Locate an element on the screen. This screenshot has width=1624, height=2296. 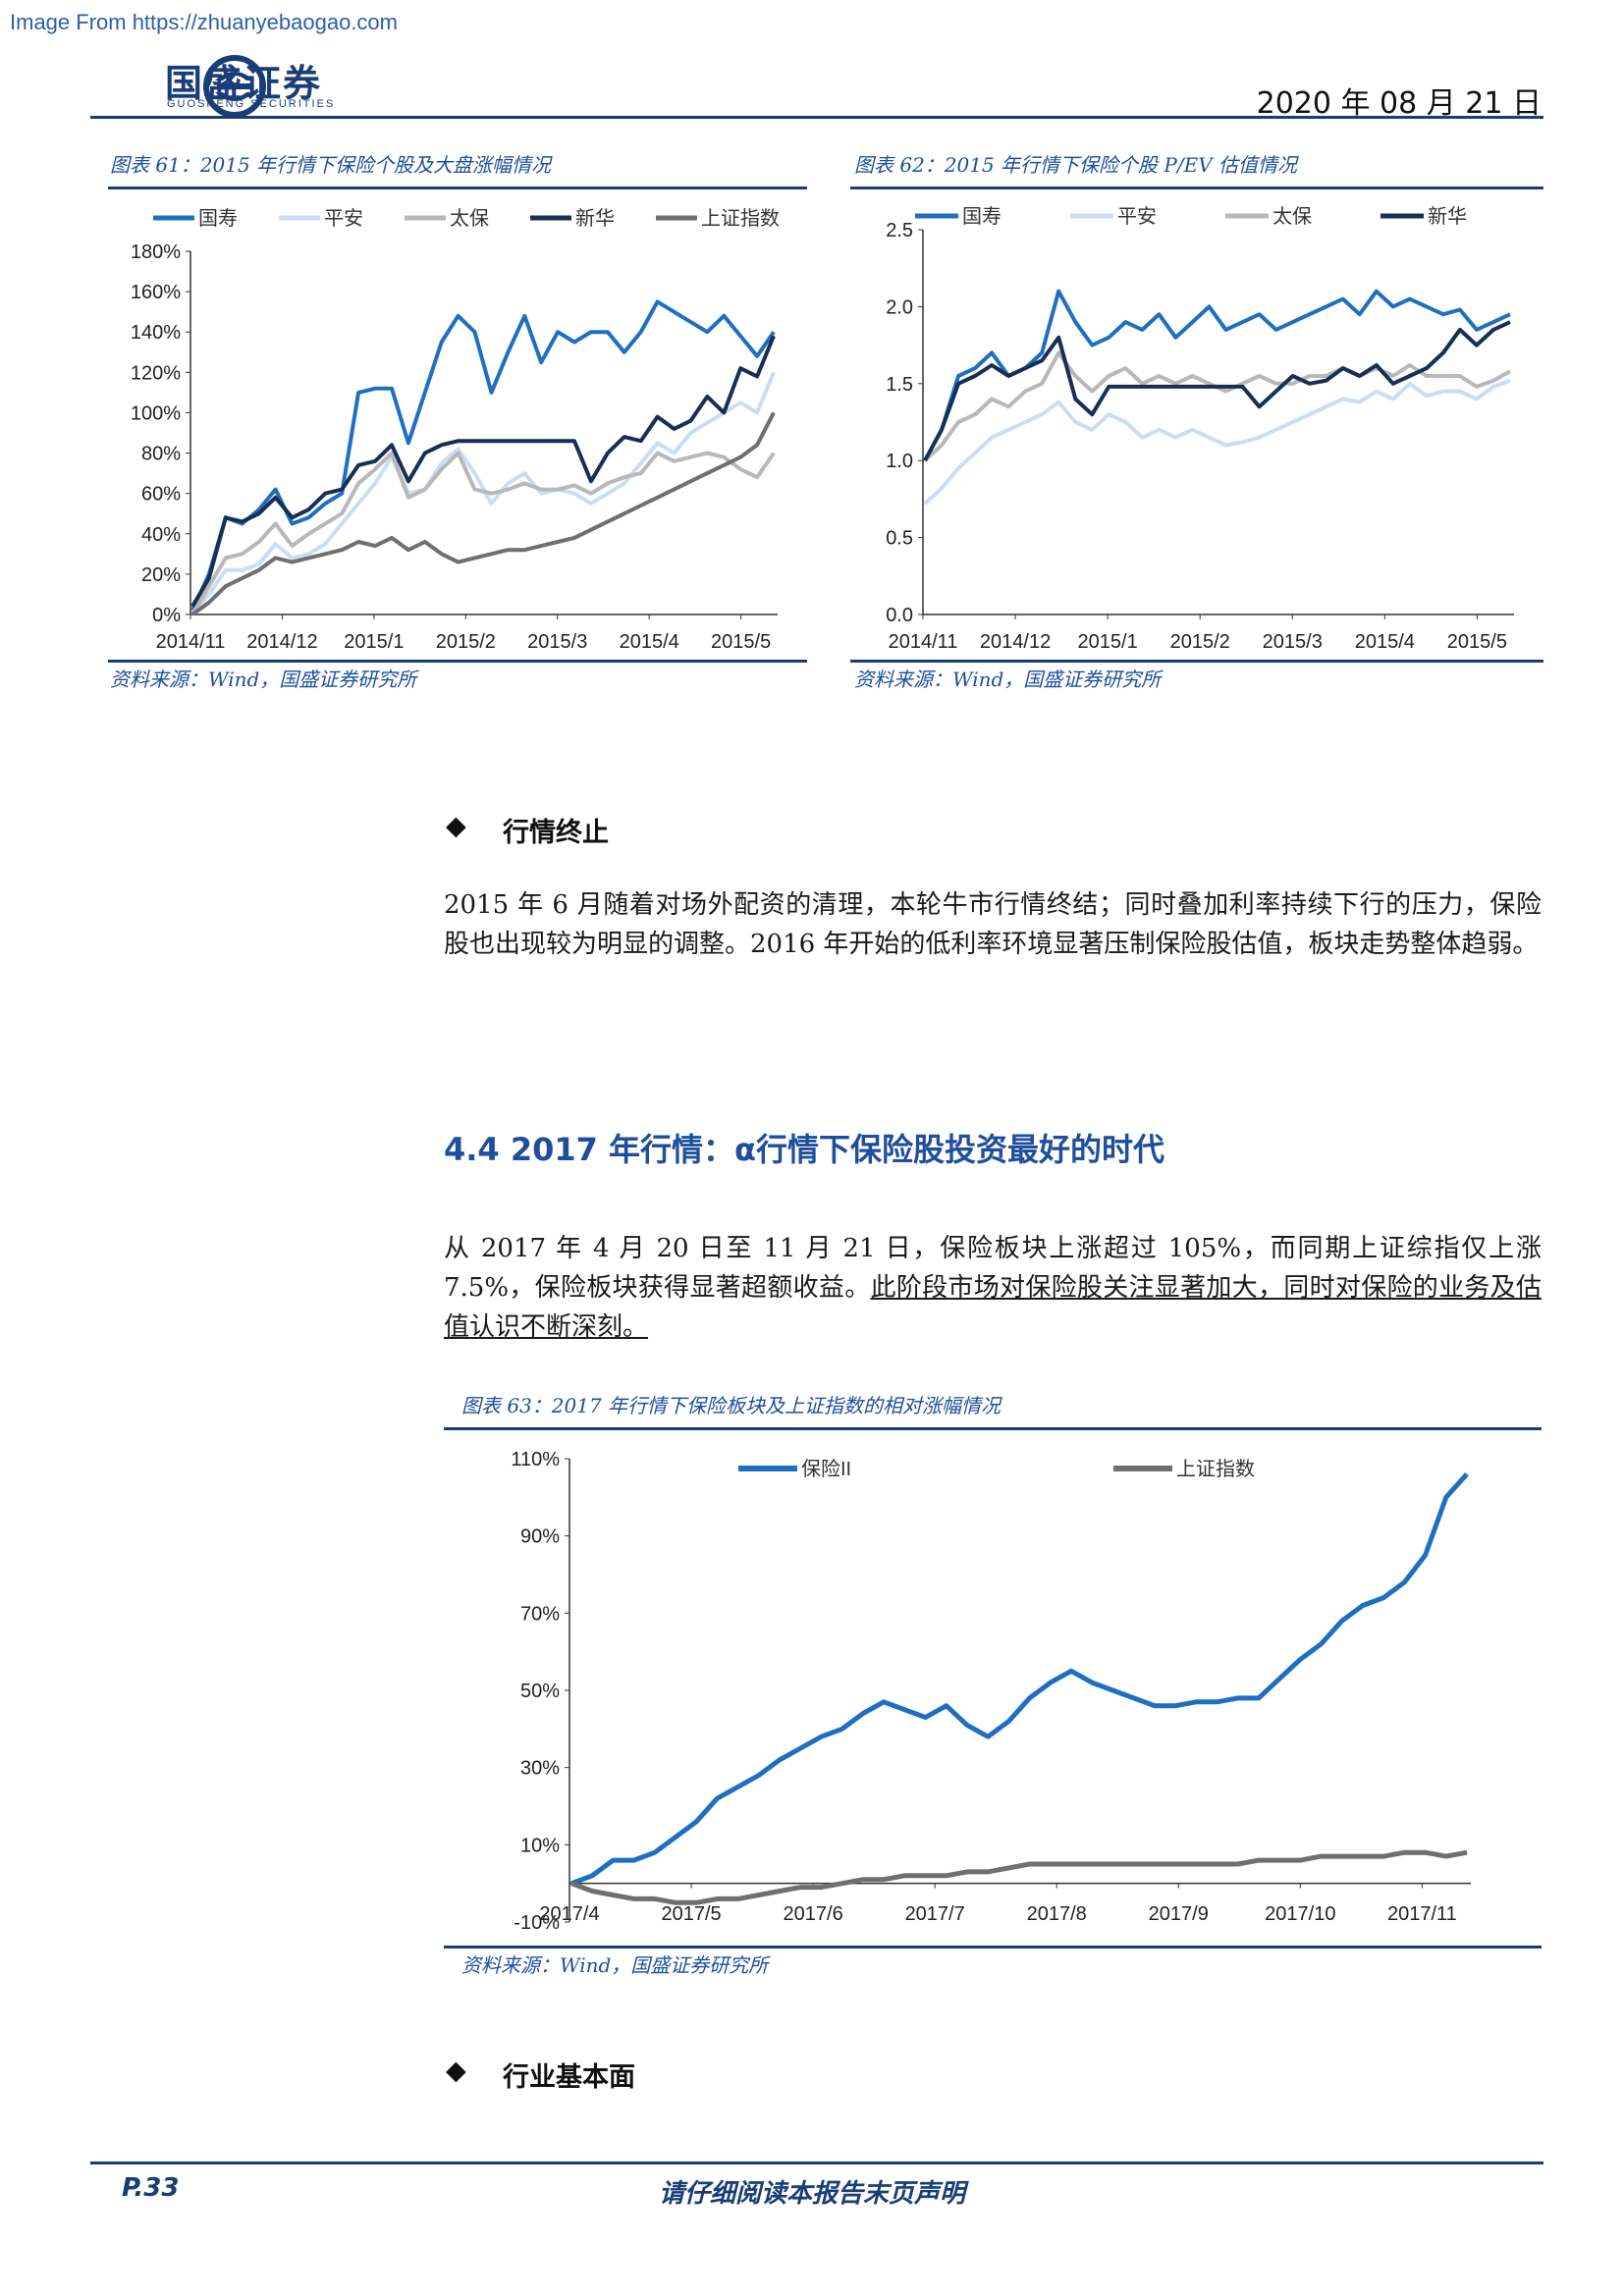
x-tick-label: 2017/6 is located at coordinates (813, 1914).